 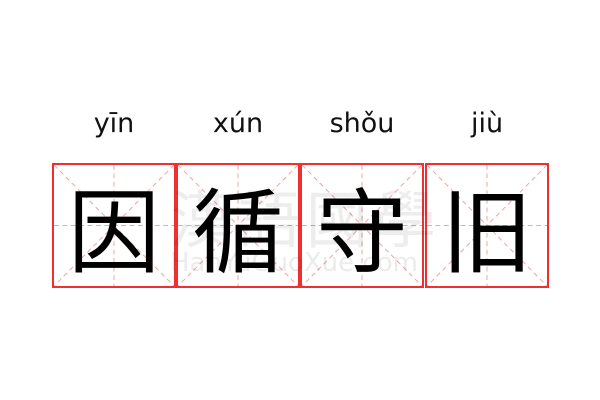 I want to click on character-box-3: 守, so click(x=362, y=225).